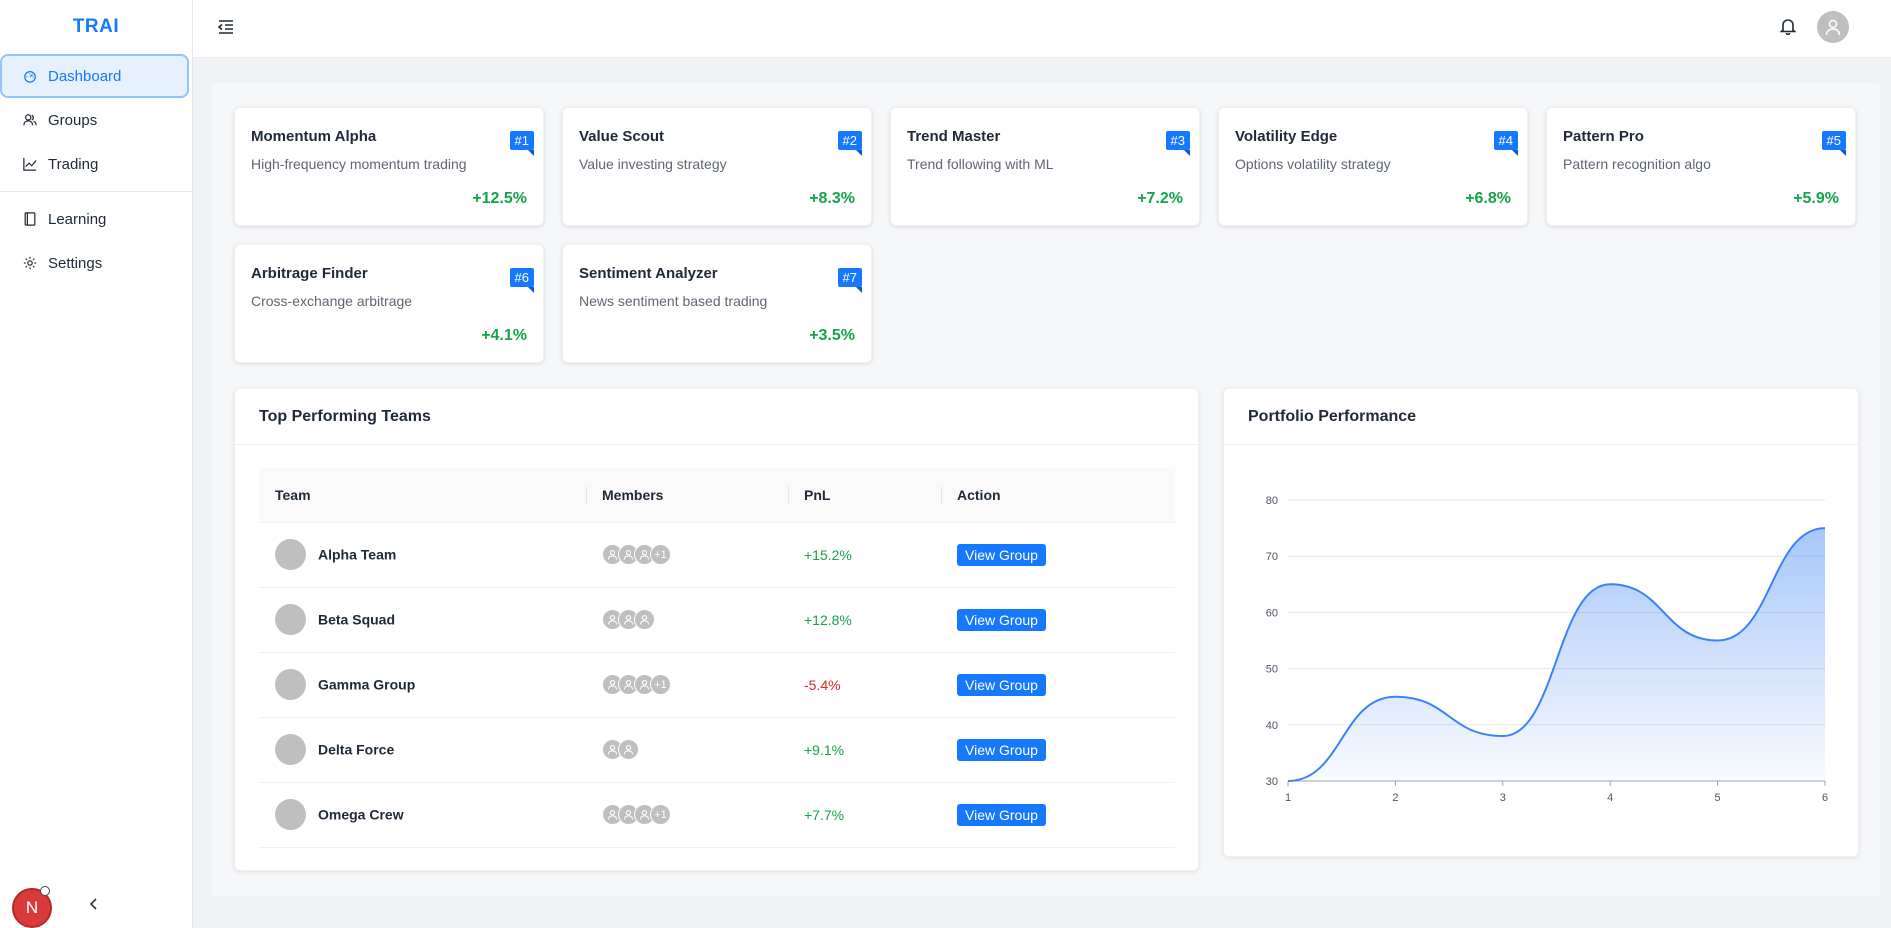 The width and height of the screenshot is (1891, 928). Describe the element at coordinates (504, 335) in the screenshot. I see `strategy-return: +4.1%` at that location.